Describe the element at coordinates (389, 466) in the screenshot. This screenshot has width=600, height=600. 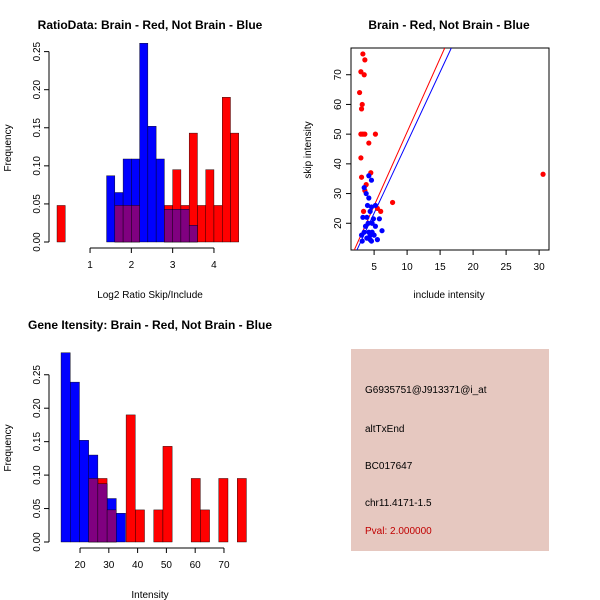
I see `accession: BC017647` at that location.